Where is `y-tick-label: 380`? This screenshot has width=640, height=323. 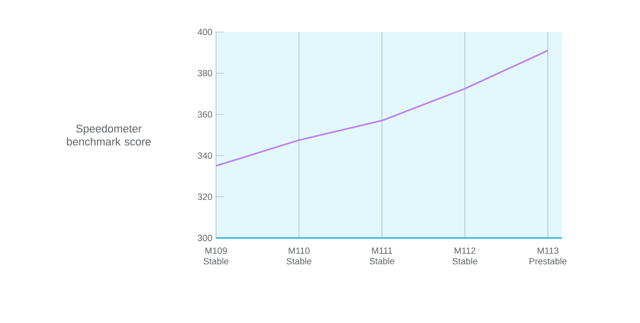
y-tick-label: 380 is located at coordinates (205, 73).